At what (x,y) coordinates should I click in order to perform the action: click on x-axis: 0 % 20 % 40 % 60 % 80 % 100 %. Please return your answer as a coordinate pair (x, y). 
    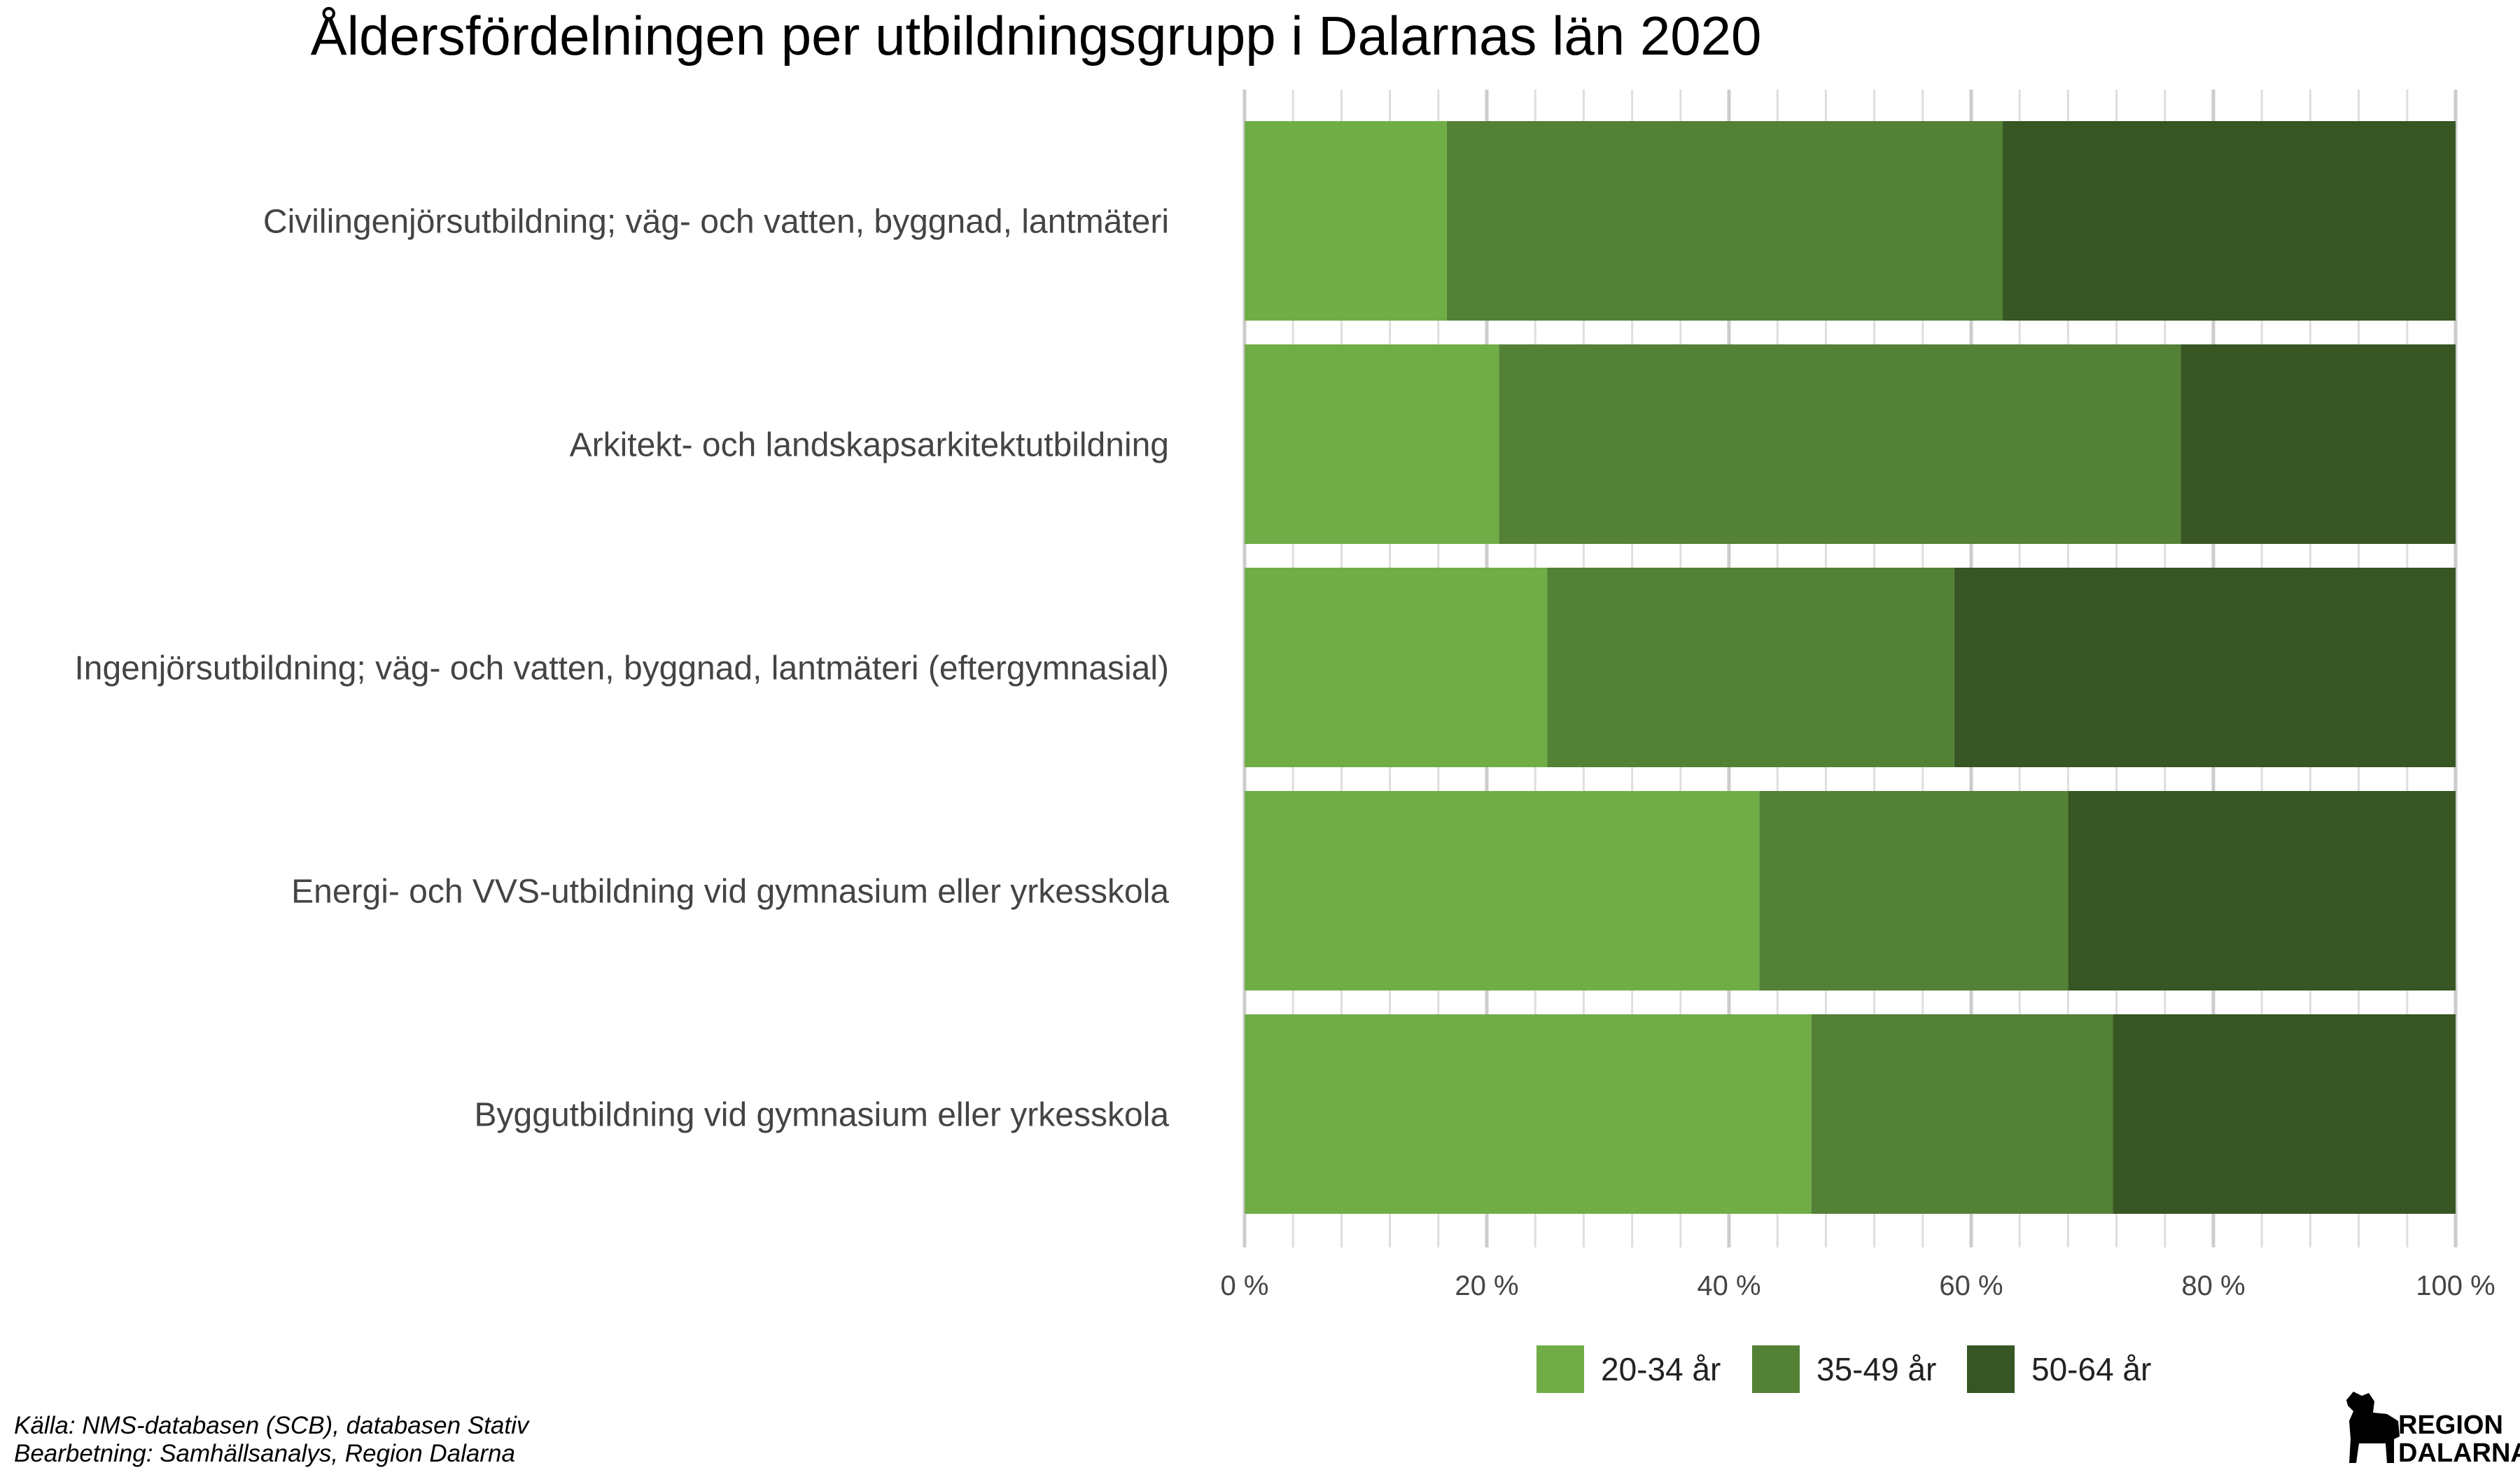
    Looking at the image, I should click on (1858, 1285).